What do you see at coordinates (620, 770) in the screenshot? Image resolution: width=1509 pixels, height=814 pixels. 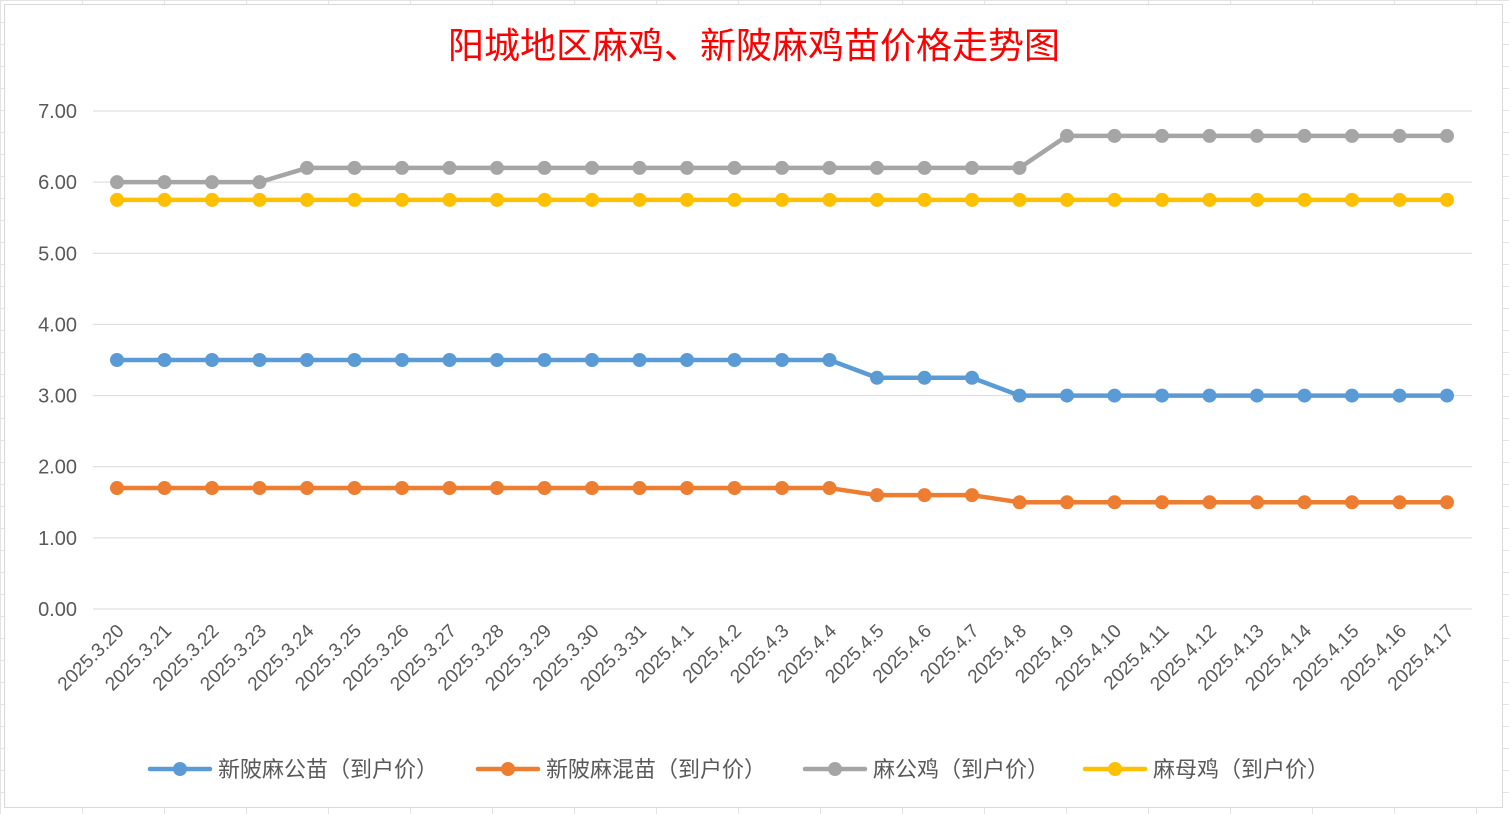 I see `legend-item-1: 新陂麻混苗（到户价）` at bounding box center [620, 770].